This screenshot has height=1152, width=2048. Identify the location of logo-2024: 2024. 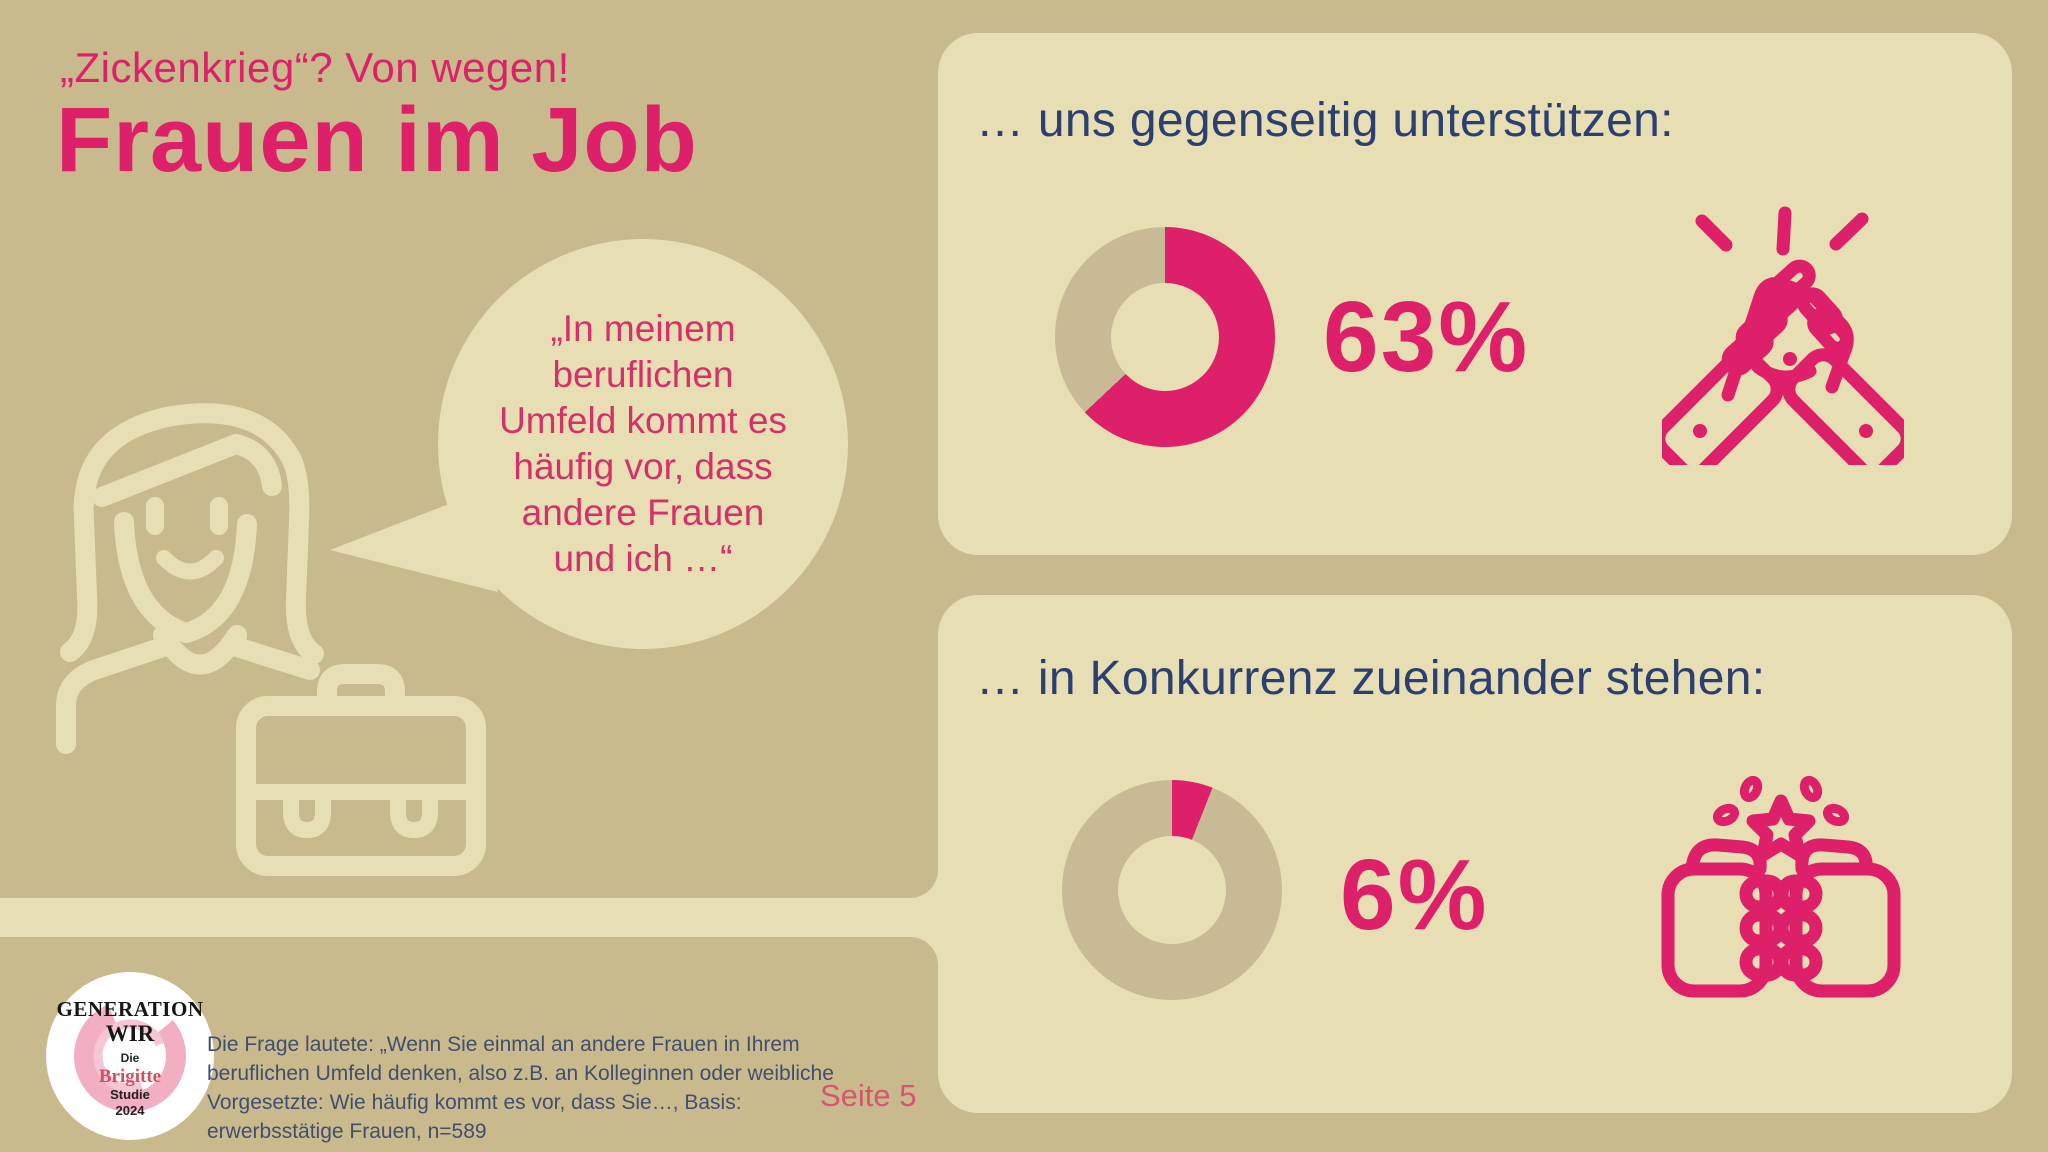
(130, 1110).